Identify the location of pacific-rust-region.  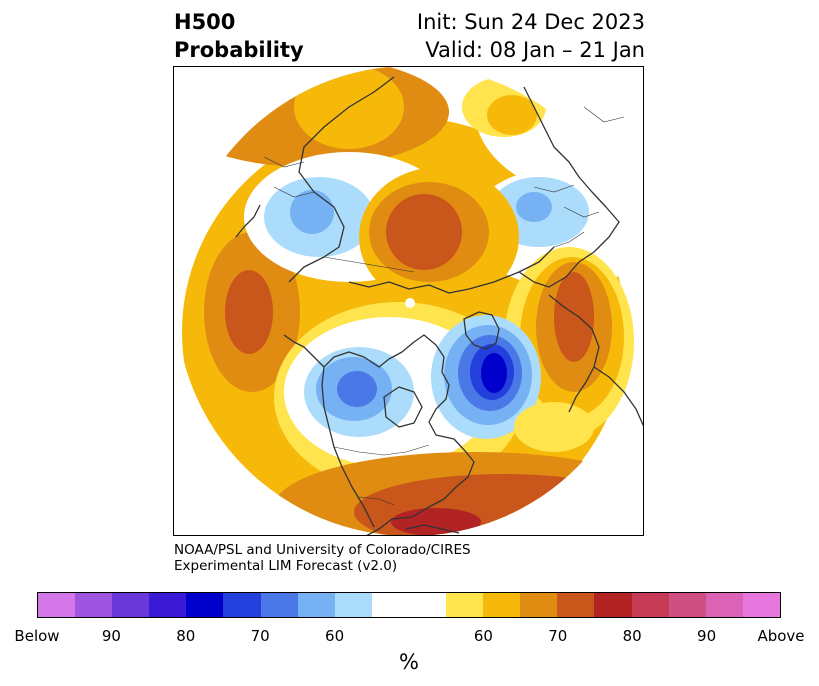
(249, 312).